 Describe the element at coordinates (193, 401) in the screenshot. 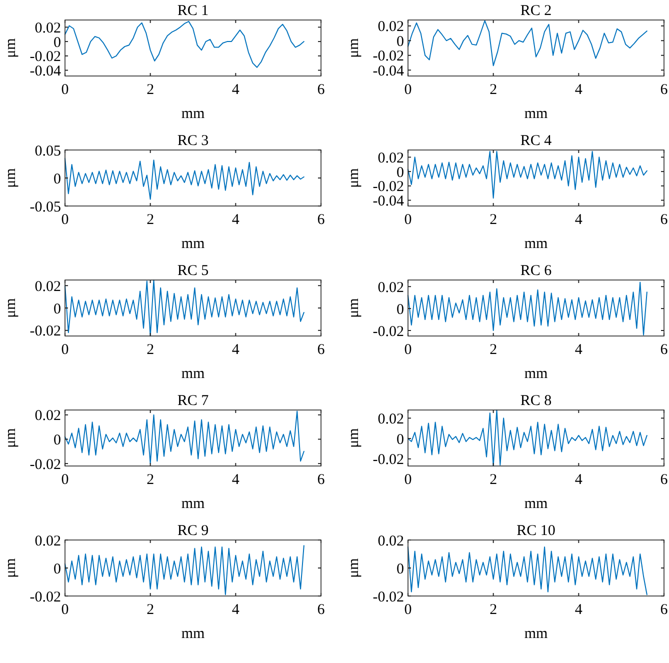

I see `chart-title: RC 7` at that location.